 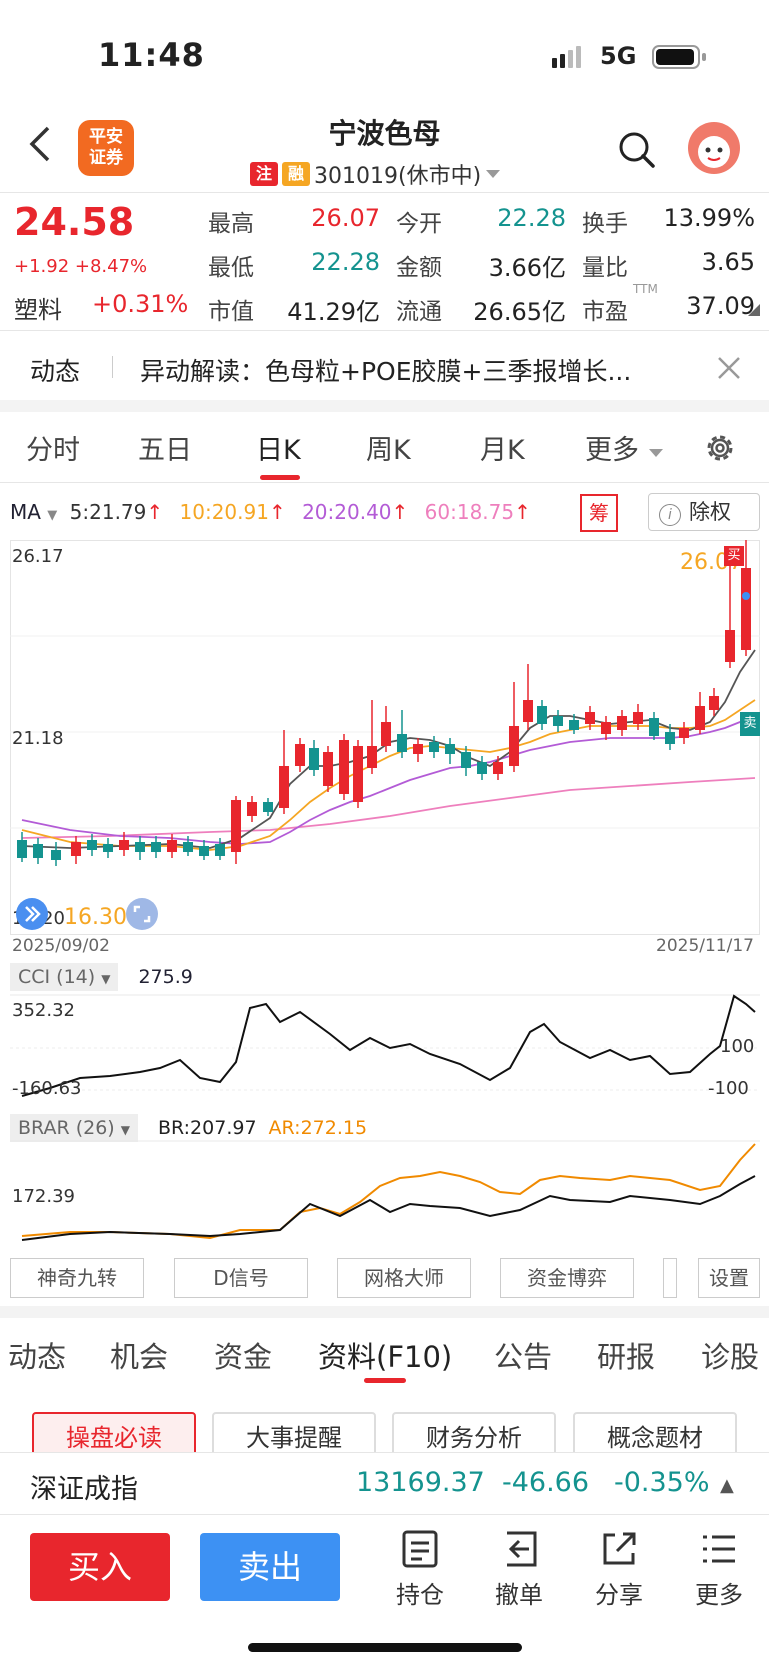 What do you see at coordinates (95, 917) in the screenshot?
I see `kline-low-marker: 16.30` at bounding box center [95, 917].